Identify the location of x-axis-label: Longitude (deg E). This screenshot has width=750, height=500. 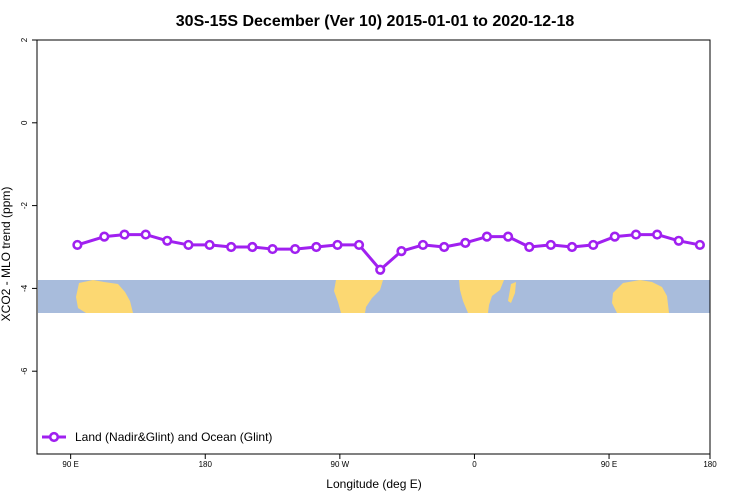
(373, 484).